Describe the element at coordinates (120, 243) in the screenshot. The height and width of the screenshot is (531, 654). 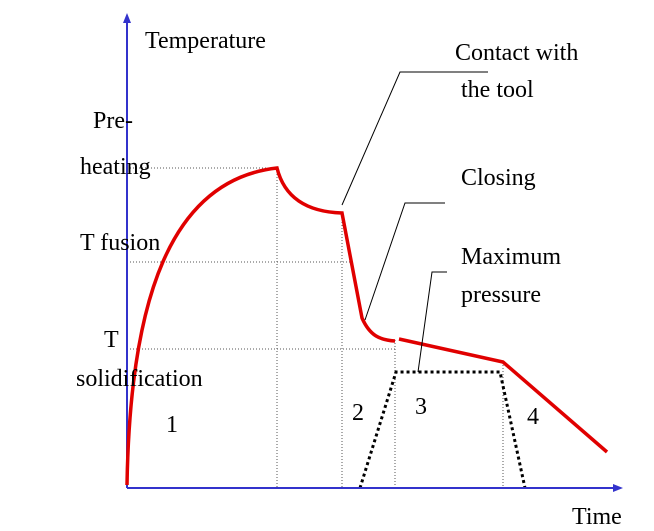
I see `level-label: T fusion` at that location.